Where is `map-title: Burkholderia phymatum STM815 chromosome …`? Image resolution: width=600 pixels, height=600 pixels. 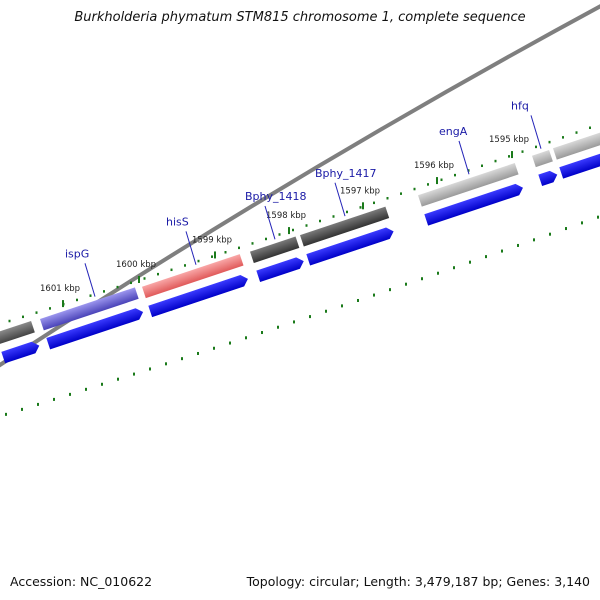
map-title: Burkholderia phymatum STM815 chromosome … is located at coordinates (300, 17).